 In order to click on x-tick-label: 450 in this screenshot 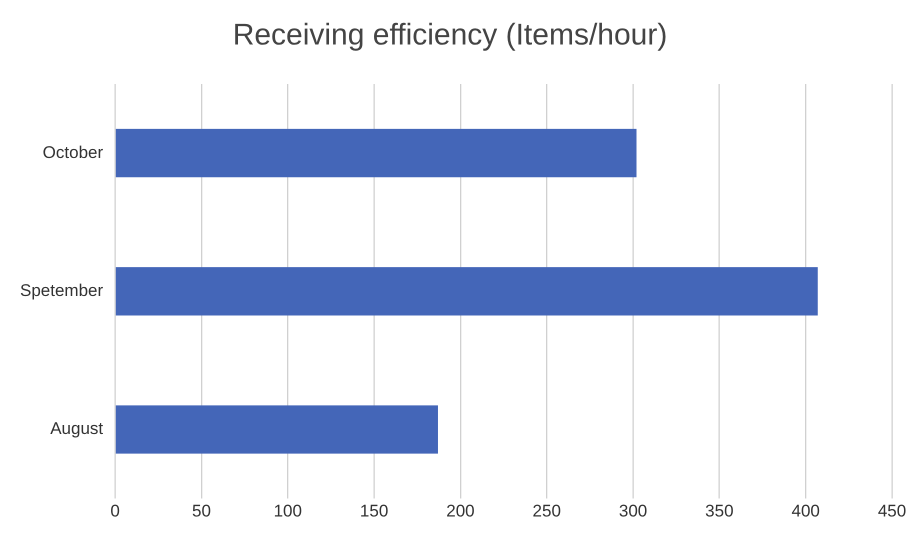, I will do `click(892, 510)`.